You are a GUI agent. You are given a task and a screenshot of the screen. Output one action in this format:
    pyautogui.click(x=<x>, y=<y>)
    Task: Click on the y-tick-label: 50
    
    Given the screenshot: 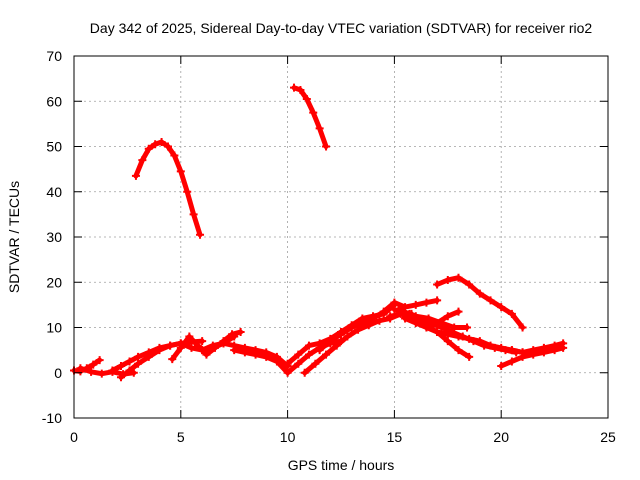 What is the action you would take?
    pyautogui.click(x=54, y=147)
    